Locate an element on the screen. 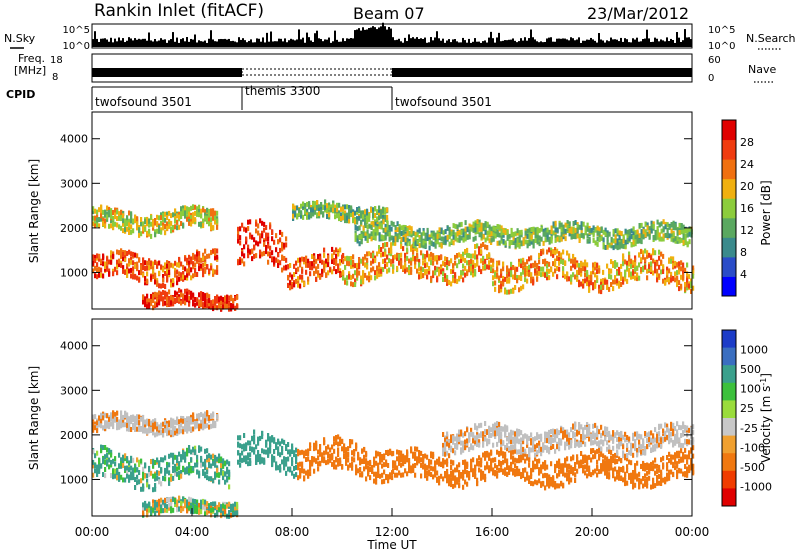 The image size is (800, 554). power-colorbar-swatch is located at coordinates (729, 266).